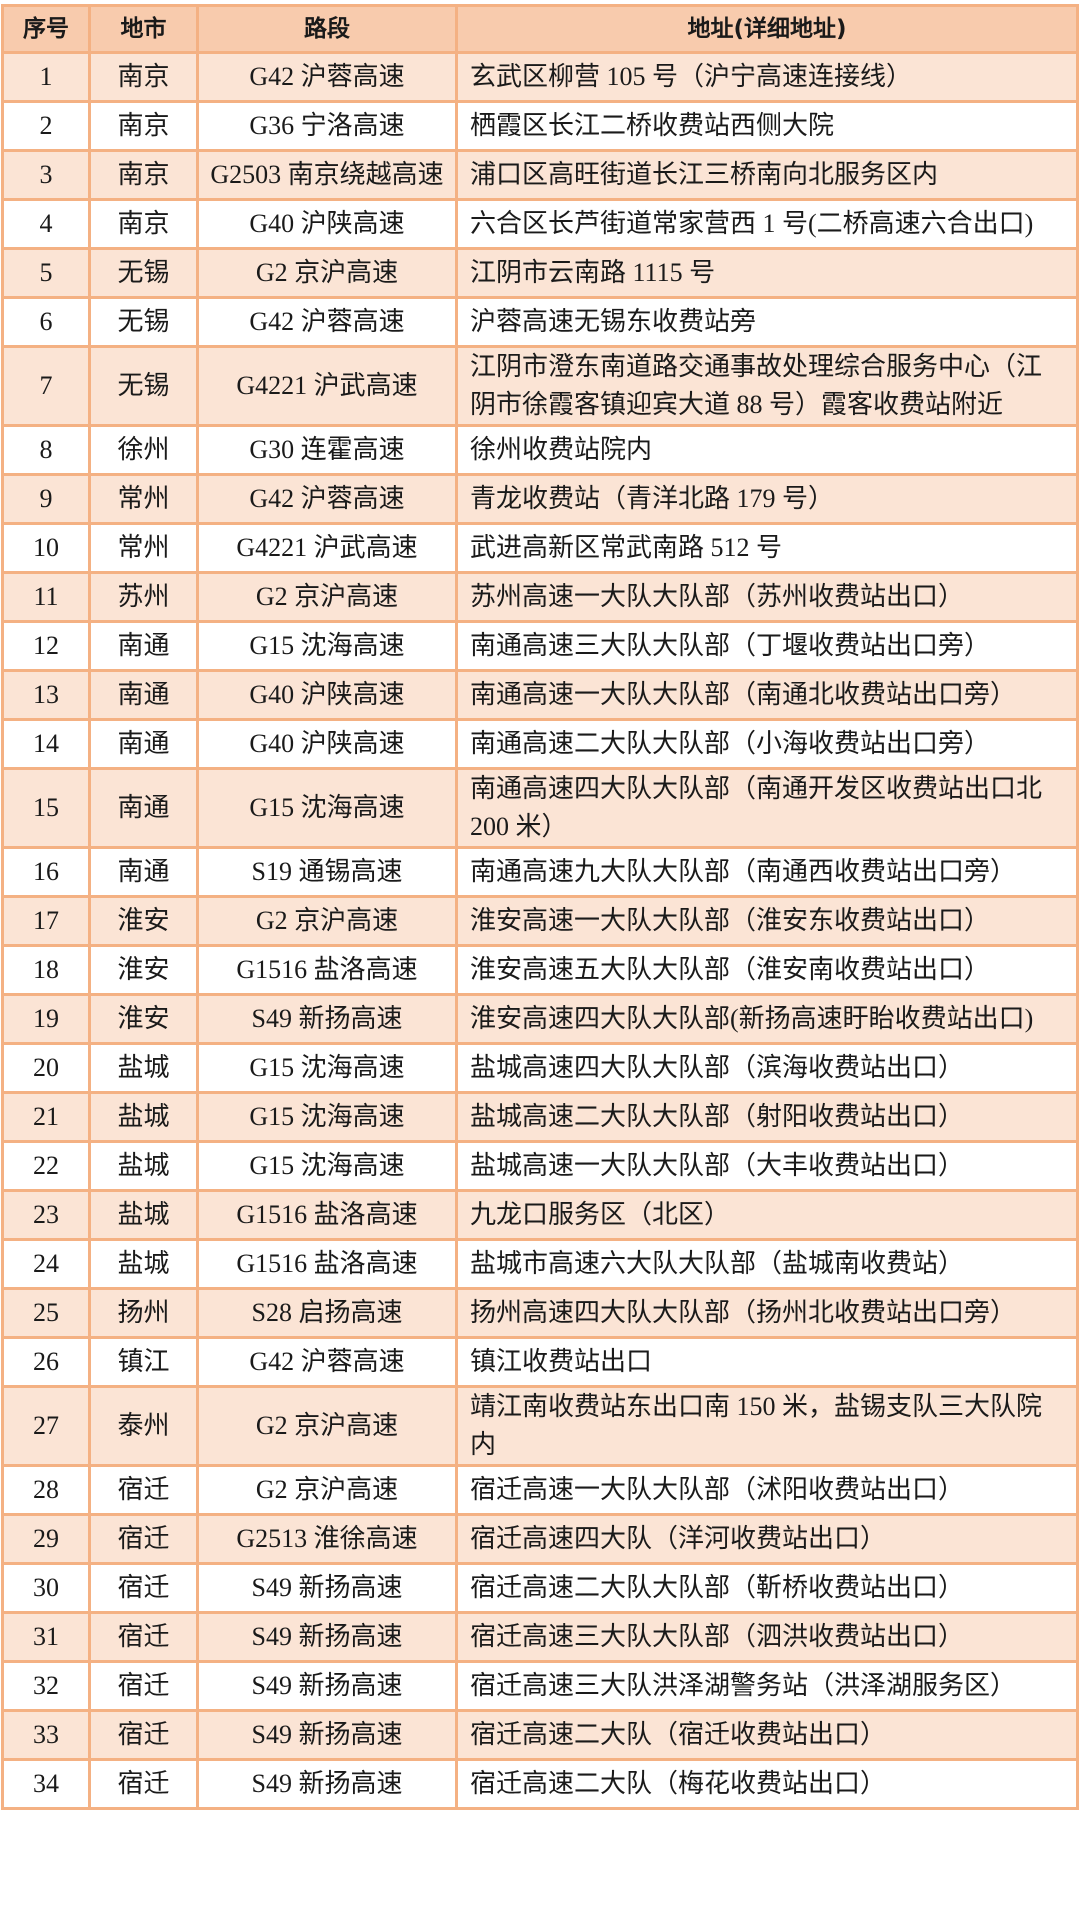  I want to click on cell-address: 宿迁高速三大队大队部（泗洪收费站出口）, so click(767, 1637).